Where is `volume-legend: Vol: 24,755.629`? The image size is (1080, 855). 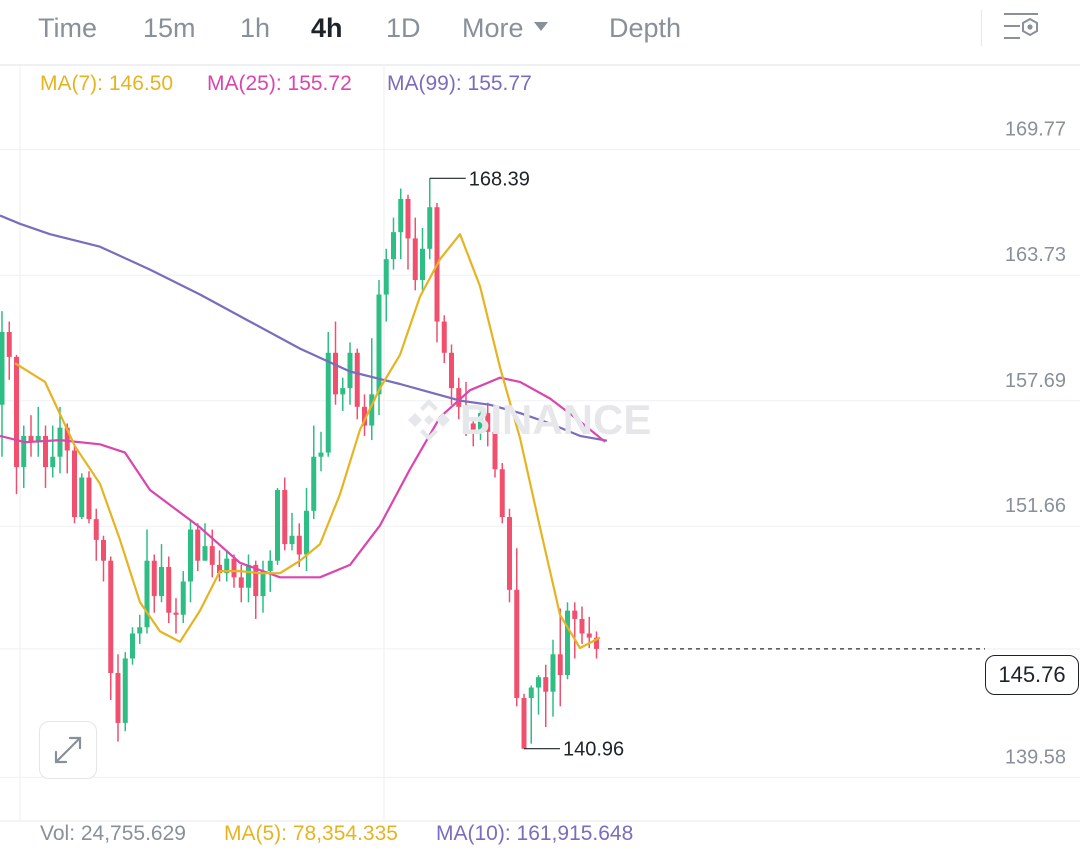
volume-legend: Vol: 24,755.629 is located at coordinates (113, 833).